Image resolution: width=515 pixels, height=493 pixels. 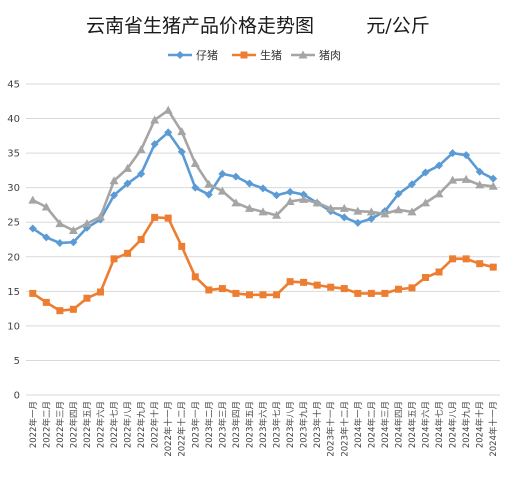 What do you see at coordinates (398, 424) in the screenshot?
I see `x-tick-label: 2024年四月` at bounding box center [398, 424].